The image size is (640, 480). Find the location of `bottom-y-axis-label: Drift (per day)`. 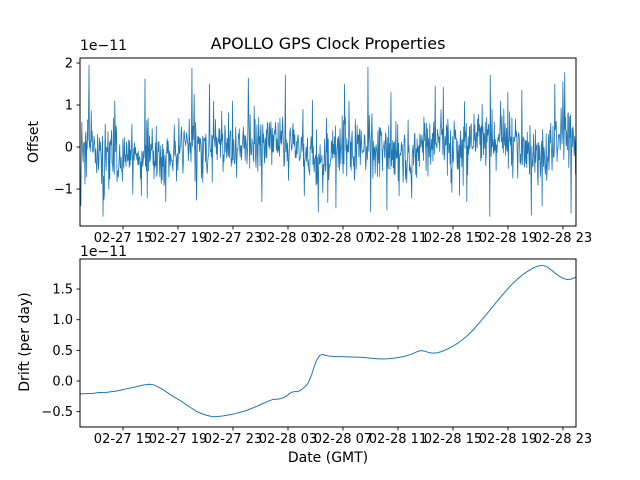

bottom-y-axis-label: Drift (per day) is located at coordinates (25, 342).